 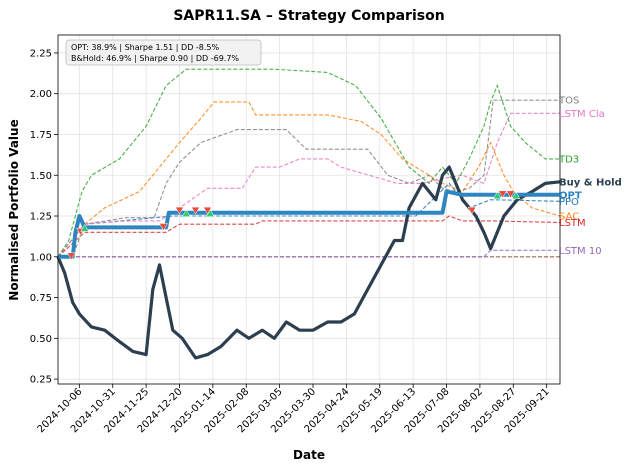 What do you see at coordinates (582, 114) in the screenshot?
I see `series-label-lstm-cla: LSTM Cla` at bounding box center [582, 114].